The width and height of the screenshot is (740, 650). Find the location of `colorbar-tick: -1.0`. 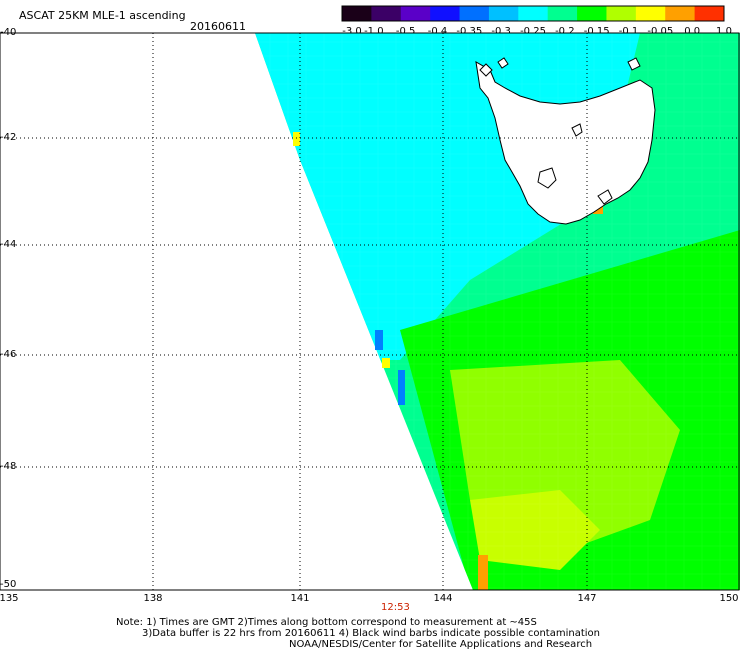

colorbar-tick: -1.0 is located at coordinates (374, 31).